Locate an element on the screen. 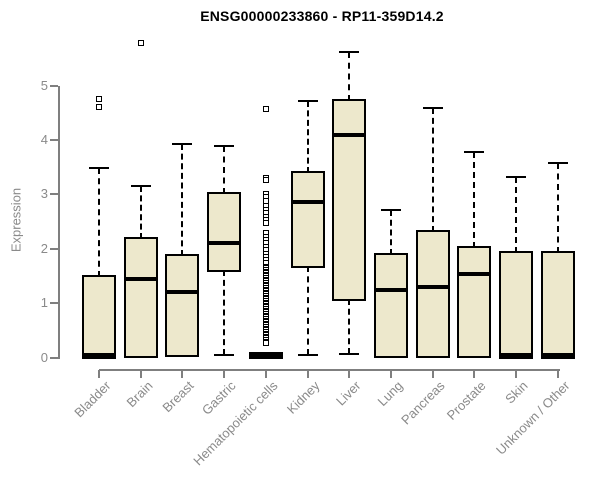 This screenshot has width=600, height=500. x-axis-line is located at coordinates (329, 369).